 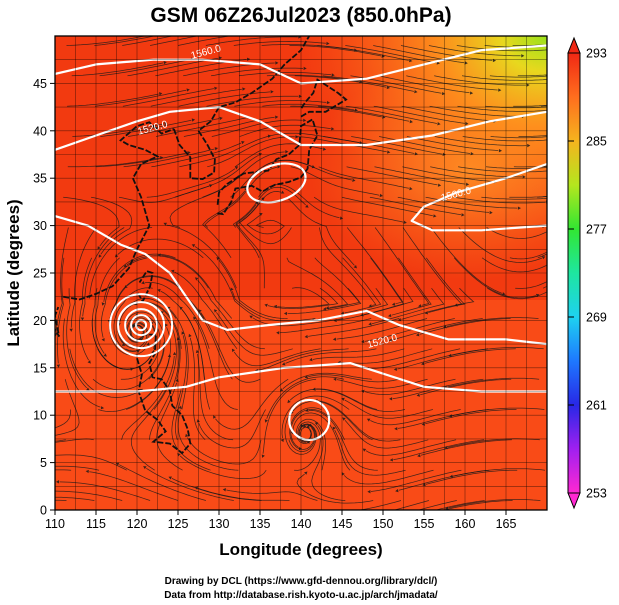 I want to click on x-tick-label: 130, so click(x=219, y=524).